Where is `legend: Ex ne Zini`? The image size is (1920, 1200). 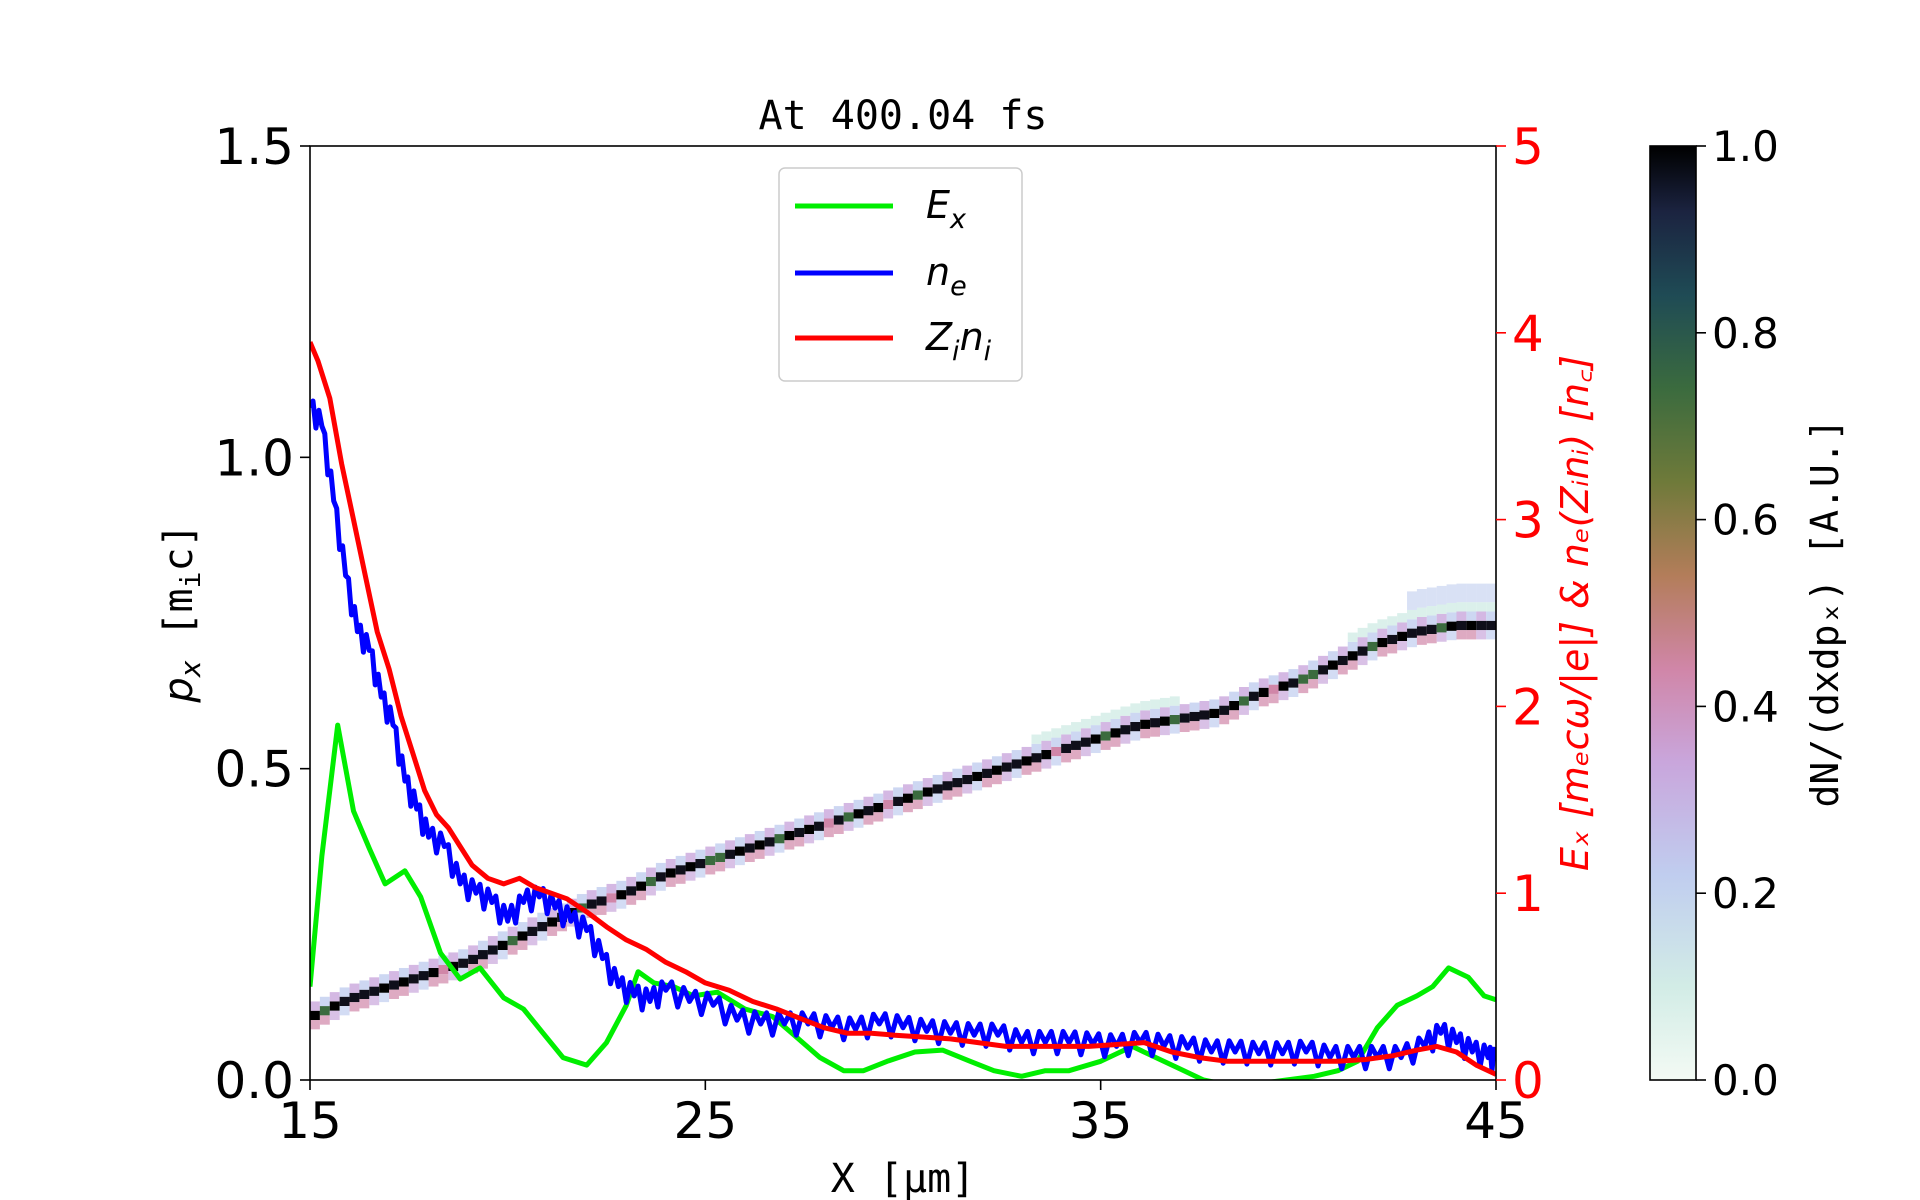
legend: Ex ne Zini is located at coordinates (900, 274).